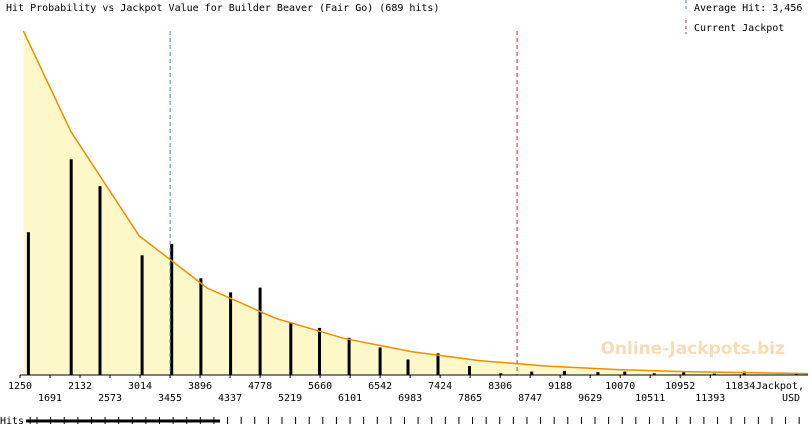  I want to click on x-tick-label: 3014, so click(140, 386).